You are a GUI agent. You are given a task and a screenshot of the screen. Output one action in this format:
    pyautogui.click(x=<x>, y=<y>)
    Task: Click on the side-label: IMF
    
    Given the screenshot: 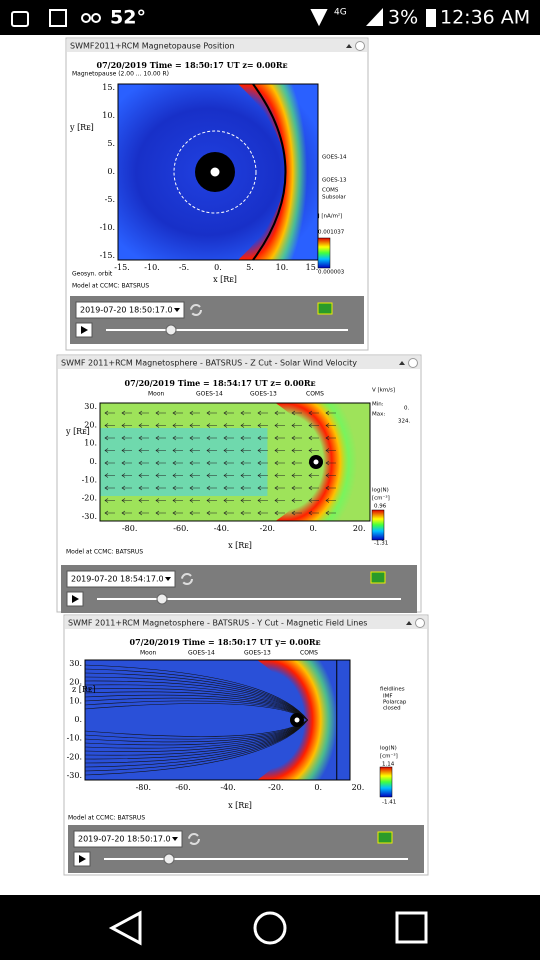 What is the action you would take?
    pyautogui.click(x=388, y=697)
    